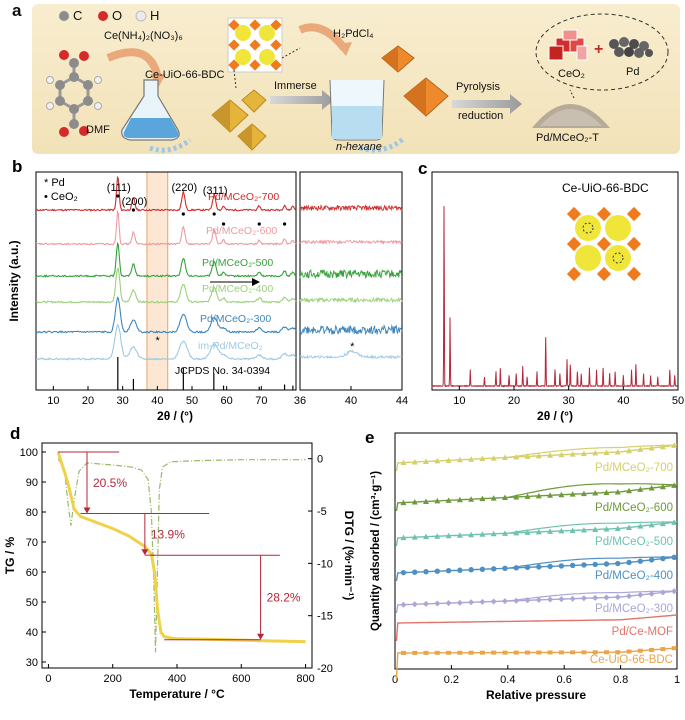 This screenshot has height=720, width=685. What do you see at coordinates (110, 483) in the screenshot?
I see `weight-loss-label: 20.5%` at bounding box center [110, 483].